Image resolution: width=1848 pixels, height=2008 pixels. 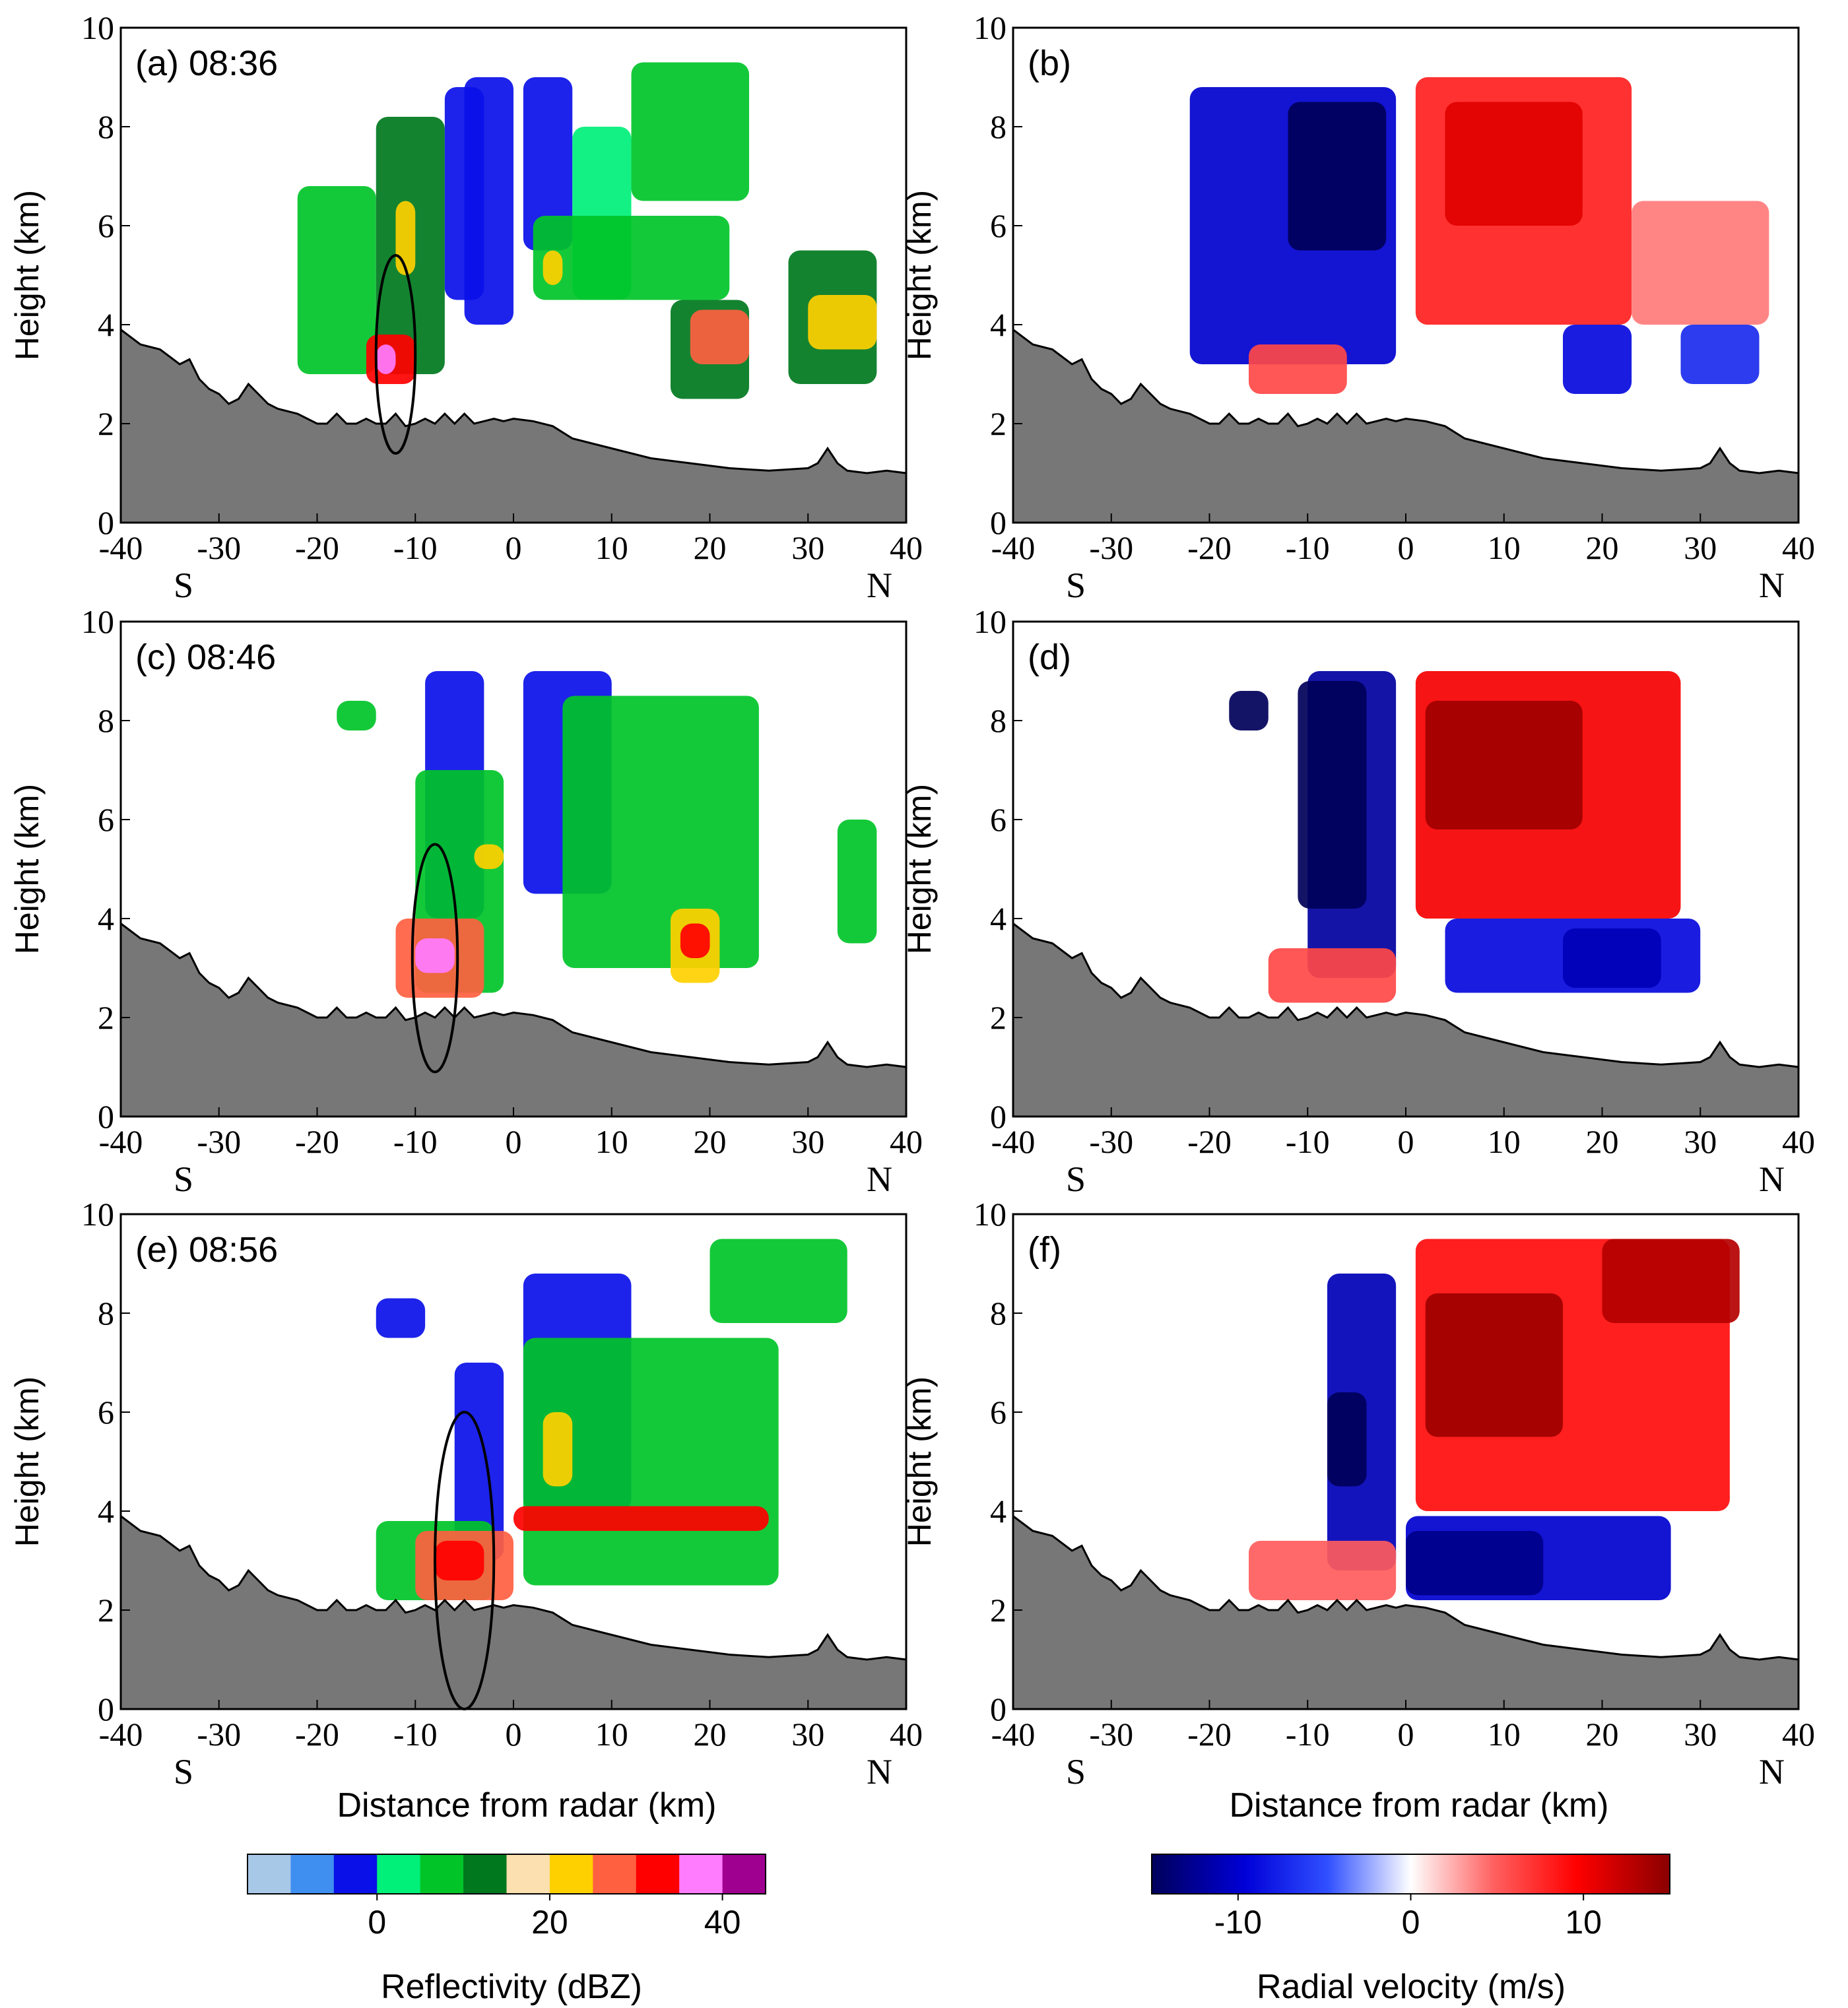 I want to click on panel-label: (a) 08:36, so click(x=206, y=64).